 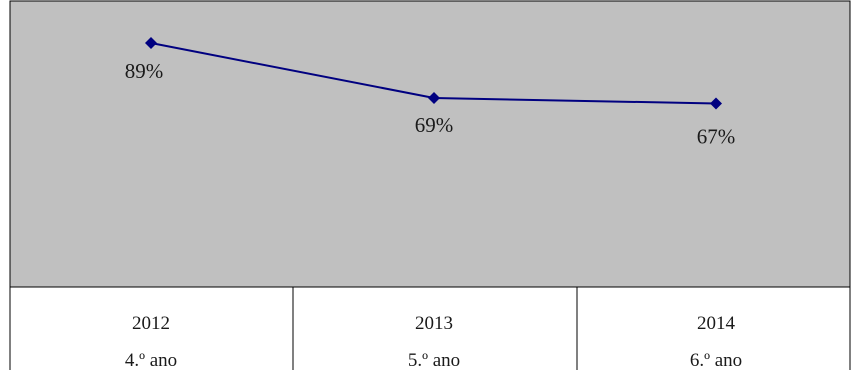 What do you see at coordinates (151, 43) in the screenshot?
I see `data-point-2012` at bounding box center [151, 43].